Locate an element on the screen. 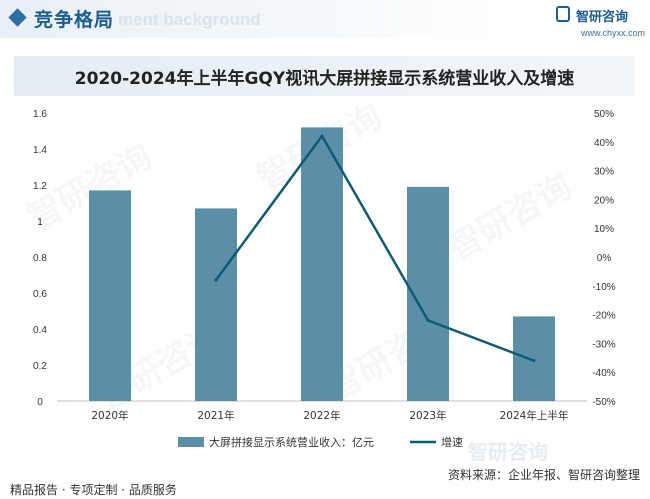 The height and width of the screenshot is (499, 650). right-tick-label: 20% is located at coordinates (604, 200).